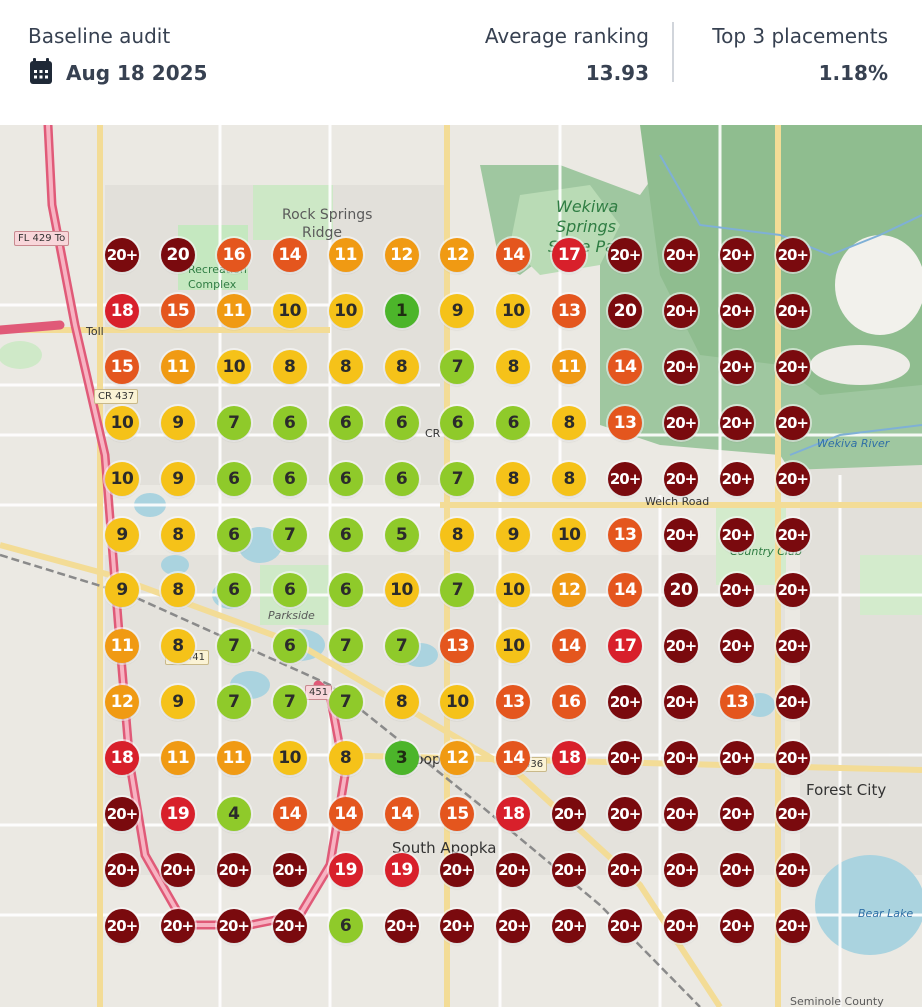  Describe the element at coordinates (457, 758) in the screenshot. I see `ranking-pin: 12` at that location.